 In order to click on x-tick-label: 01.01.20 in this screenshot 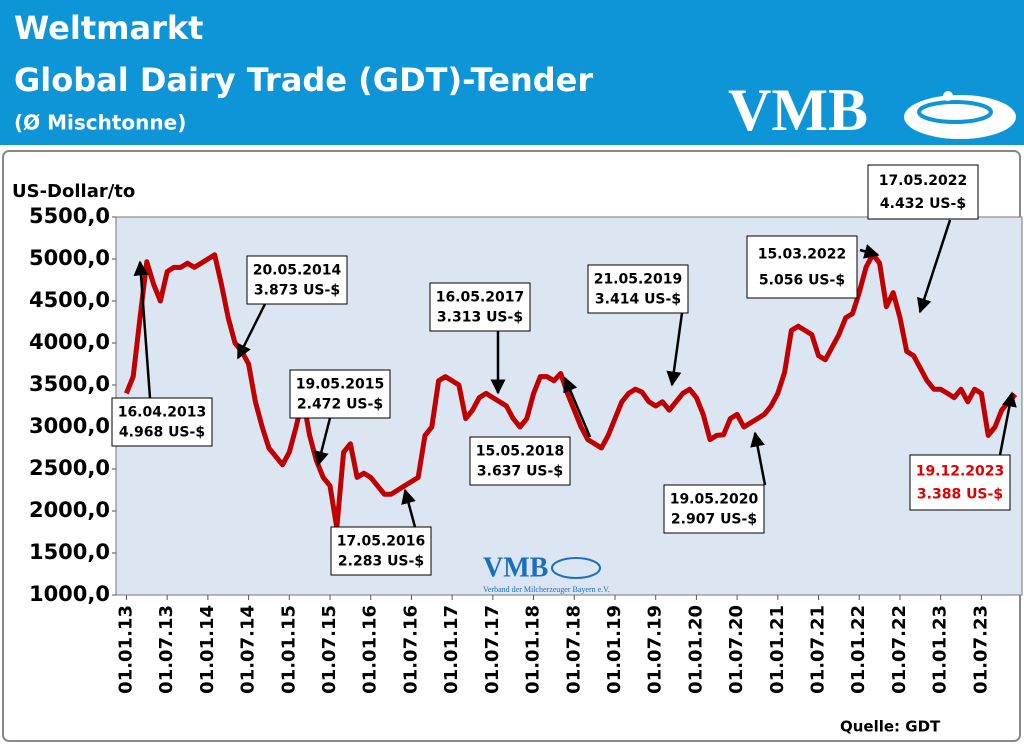, I will do `click(695, 649)`.